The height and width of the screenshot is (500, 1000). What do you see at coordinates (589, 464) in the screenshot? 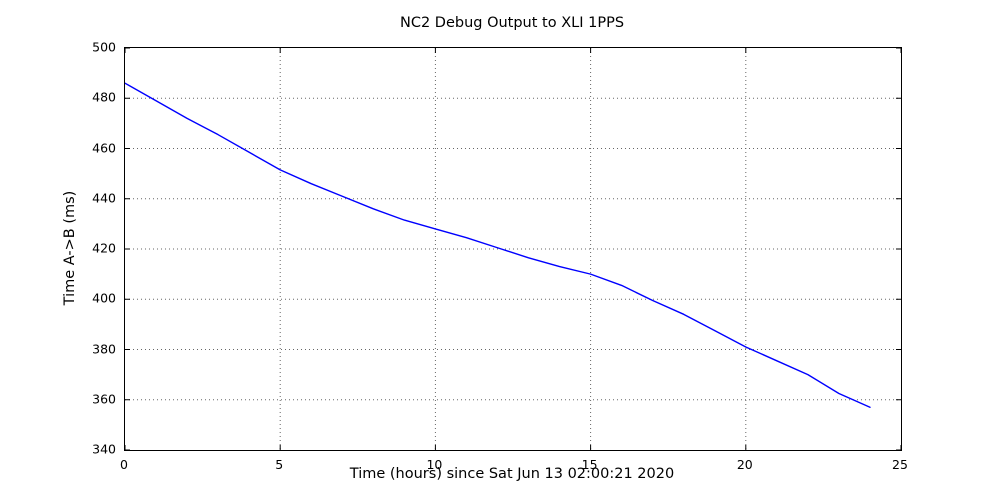
I see `x-tick-label: 15` at bounding box center [589, 464].